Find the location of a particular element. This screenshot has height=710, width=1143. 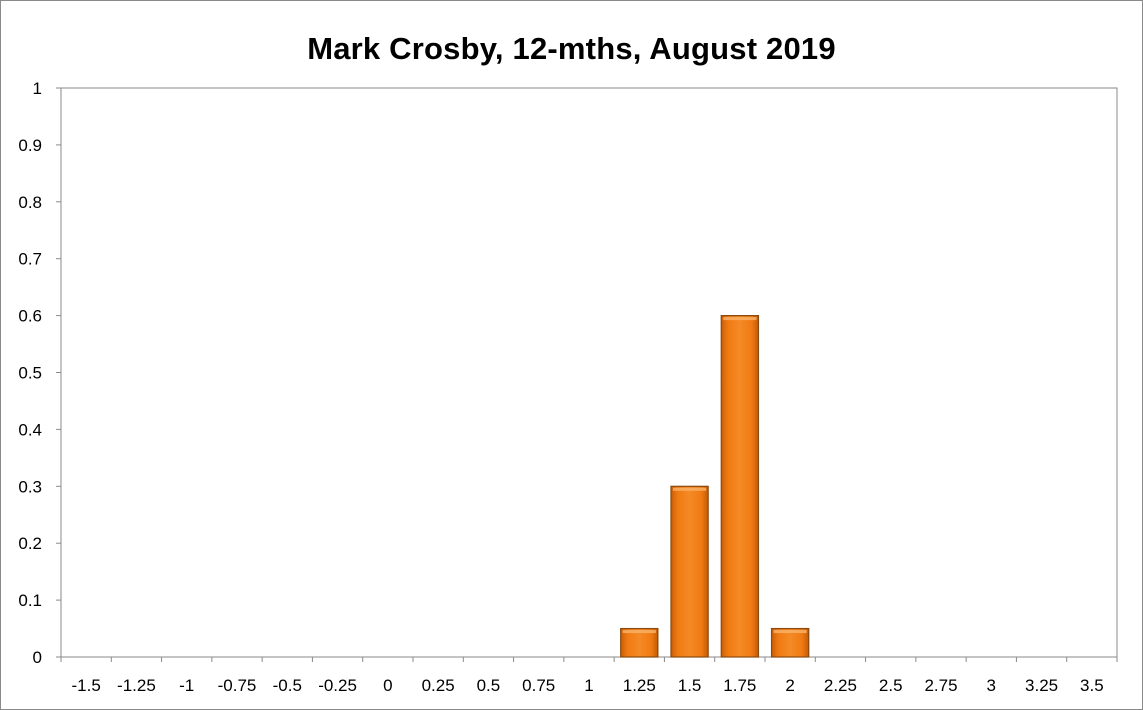

y-tick-label: 0.3 is located at coordinates (30, 486).